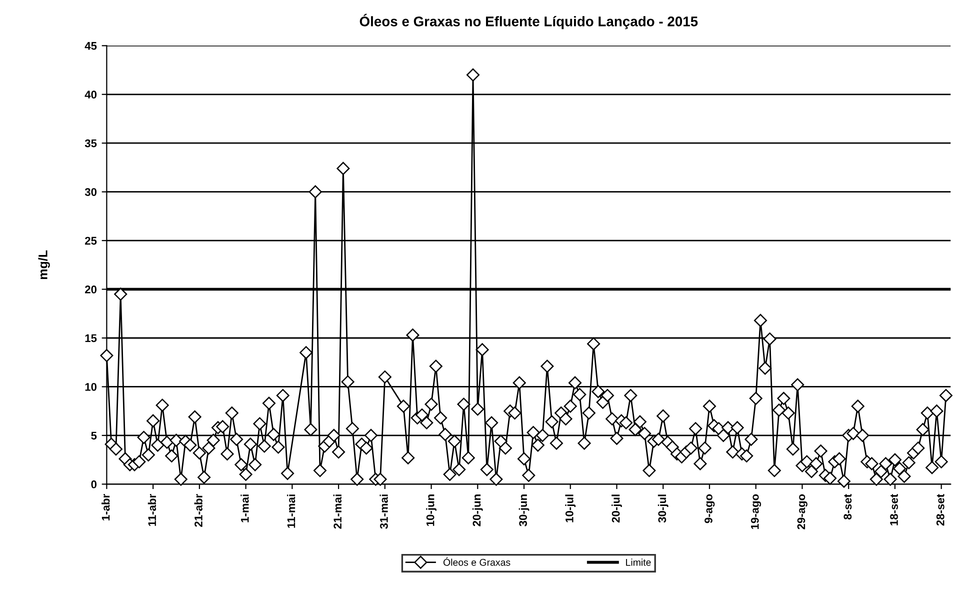 This screenshot has height=609, width=970. I want to click on y-tick-label: 40, so click(90, 94).